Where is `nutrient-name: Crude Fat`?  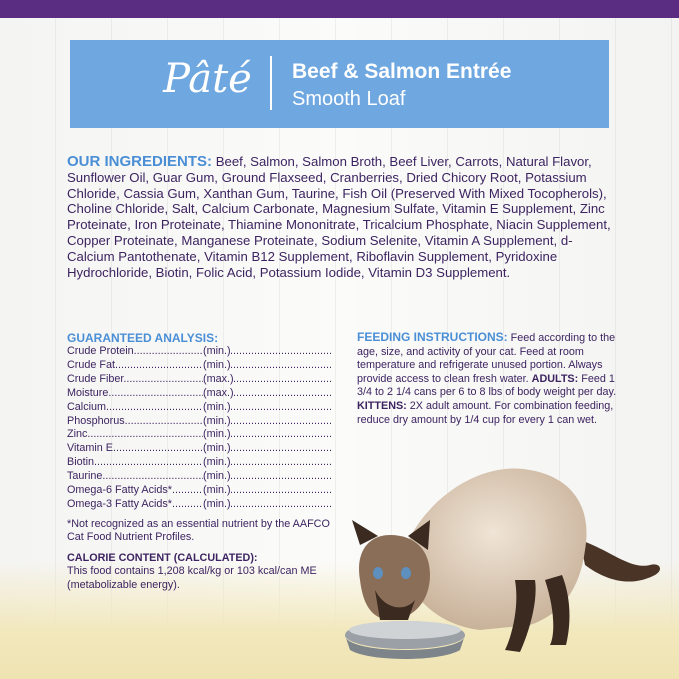 nutrient-name: Crude Fat is located at coordinates (135, 366).